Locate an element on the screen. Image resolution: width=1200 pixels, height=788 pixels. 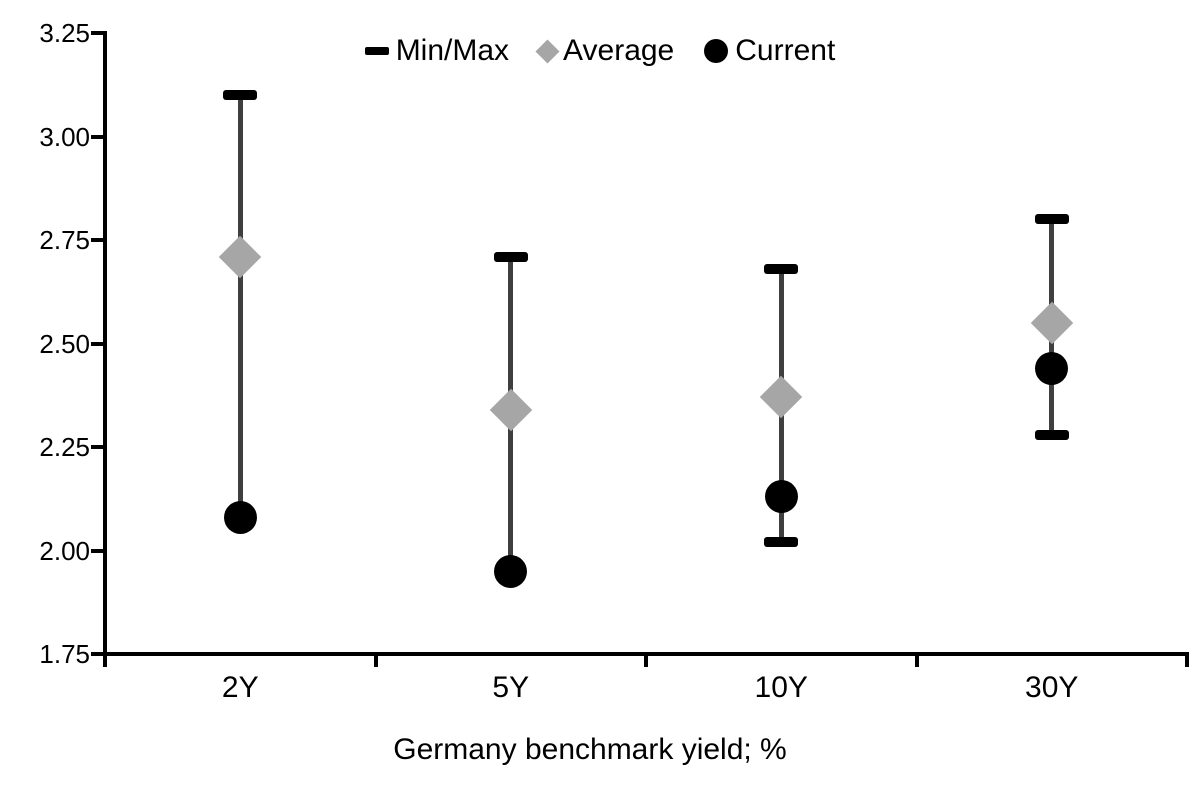
dash-icon is located at coordinates (376, 51).